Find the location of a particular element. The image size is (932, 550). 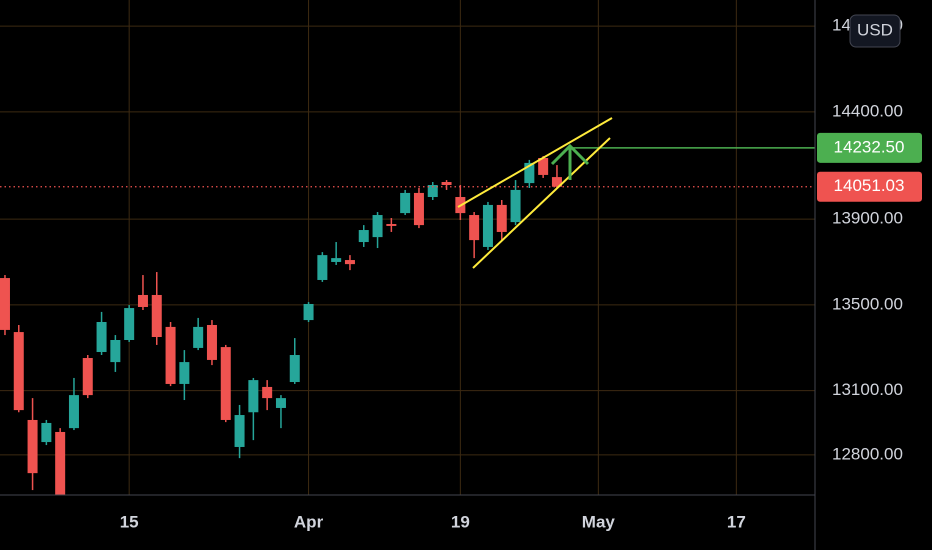

arrow-head is located at coordinates (570, 154).